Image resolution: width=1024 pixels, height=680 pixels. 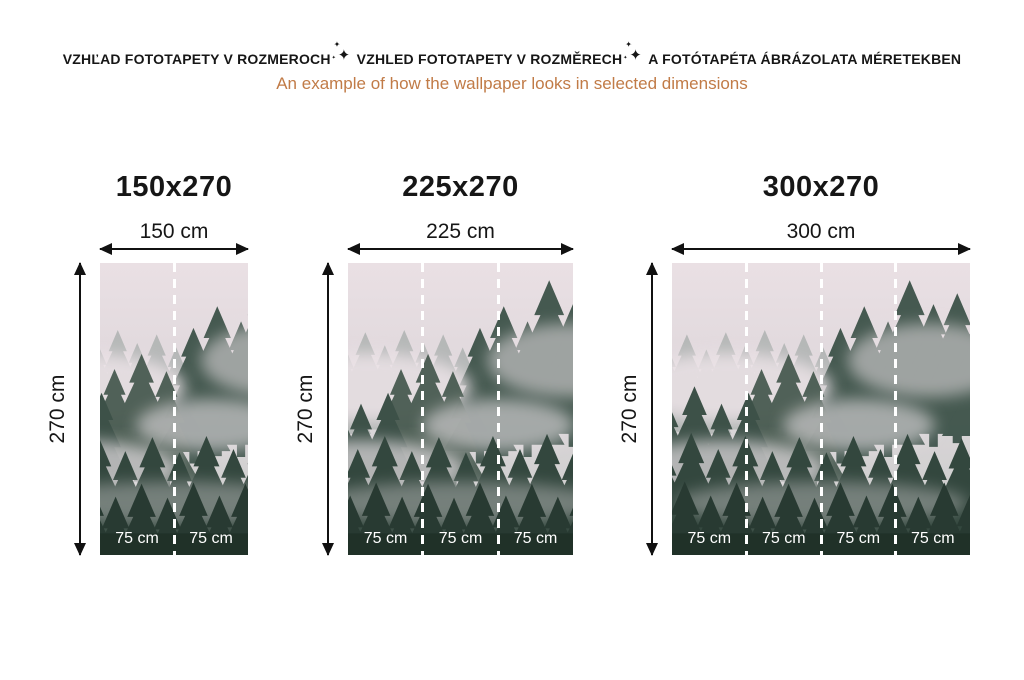 I want to click on width-label: 300 cm, so click(x=821, y=231).